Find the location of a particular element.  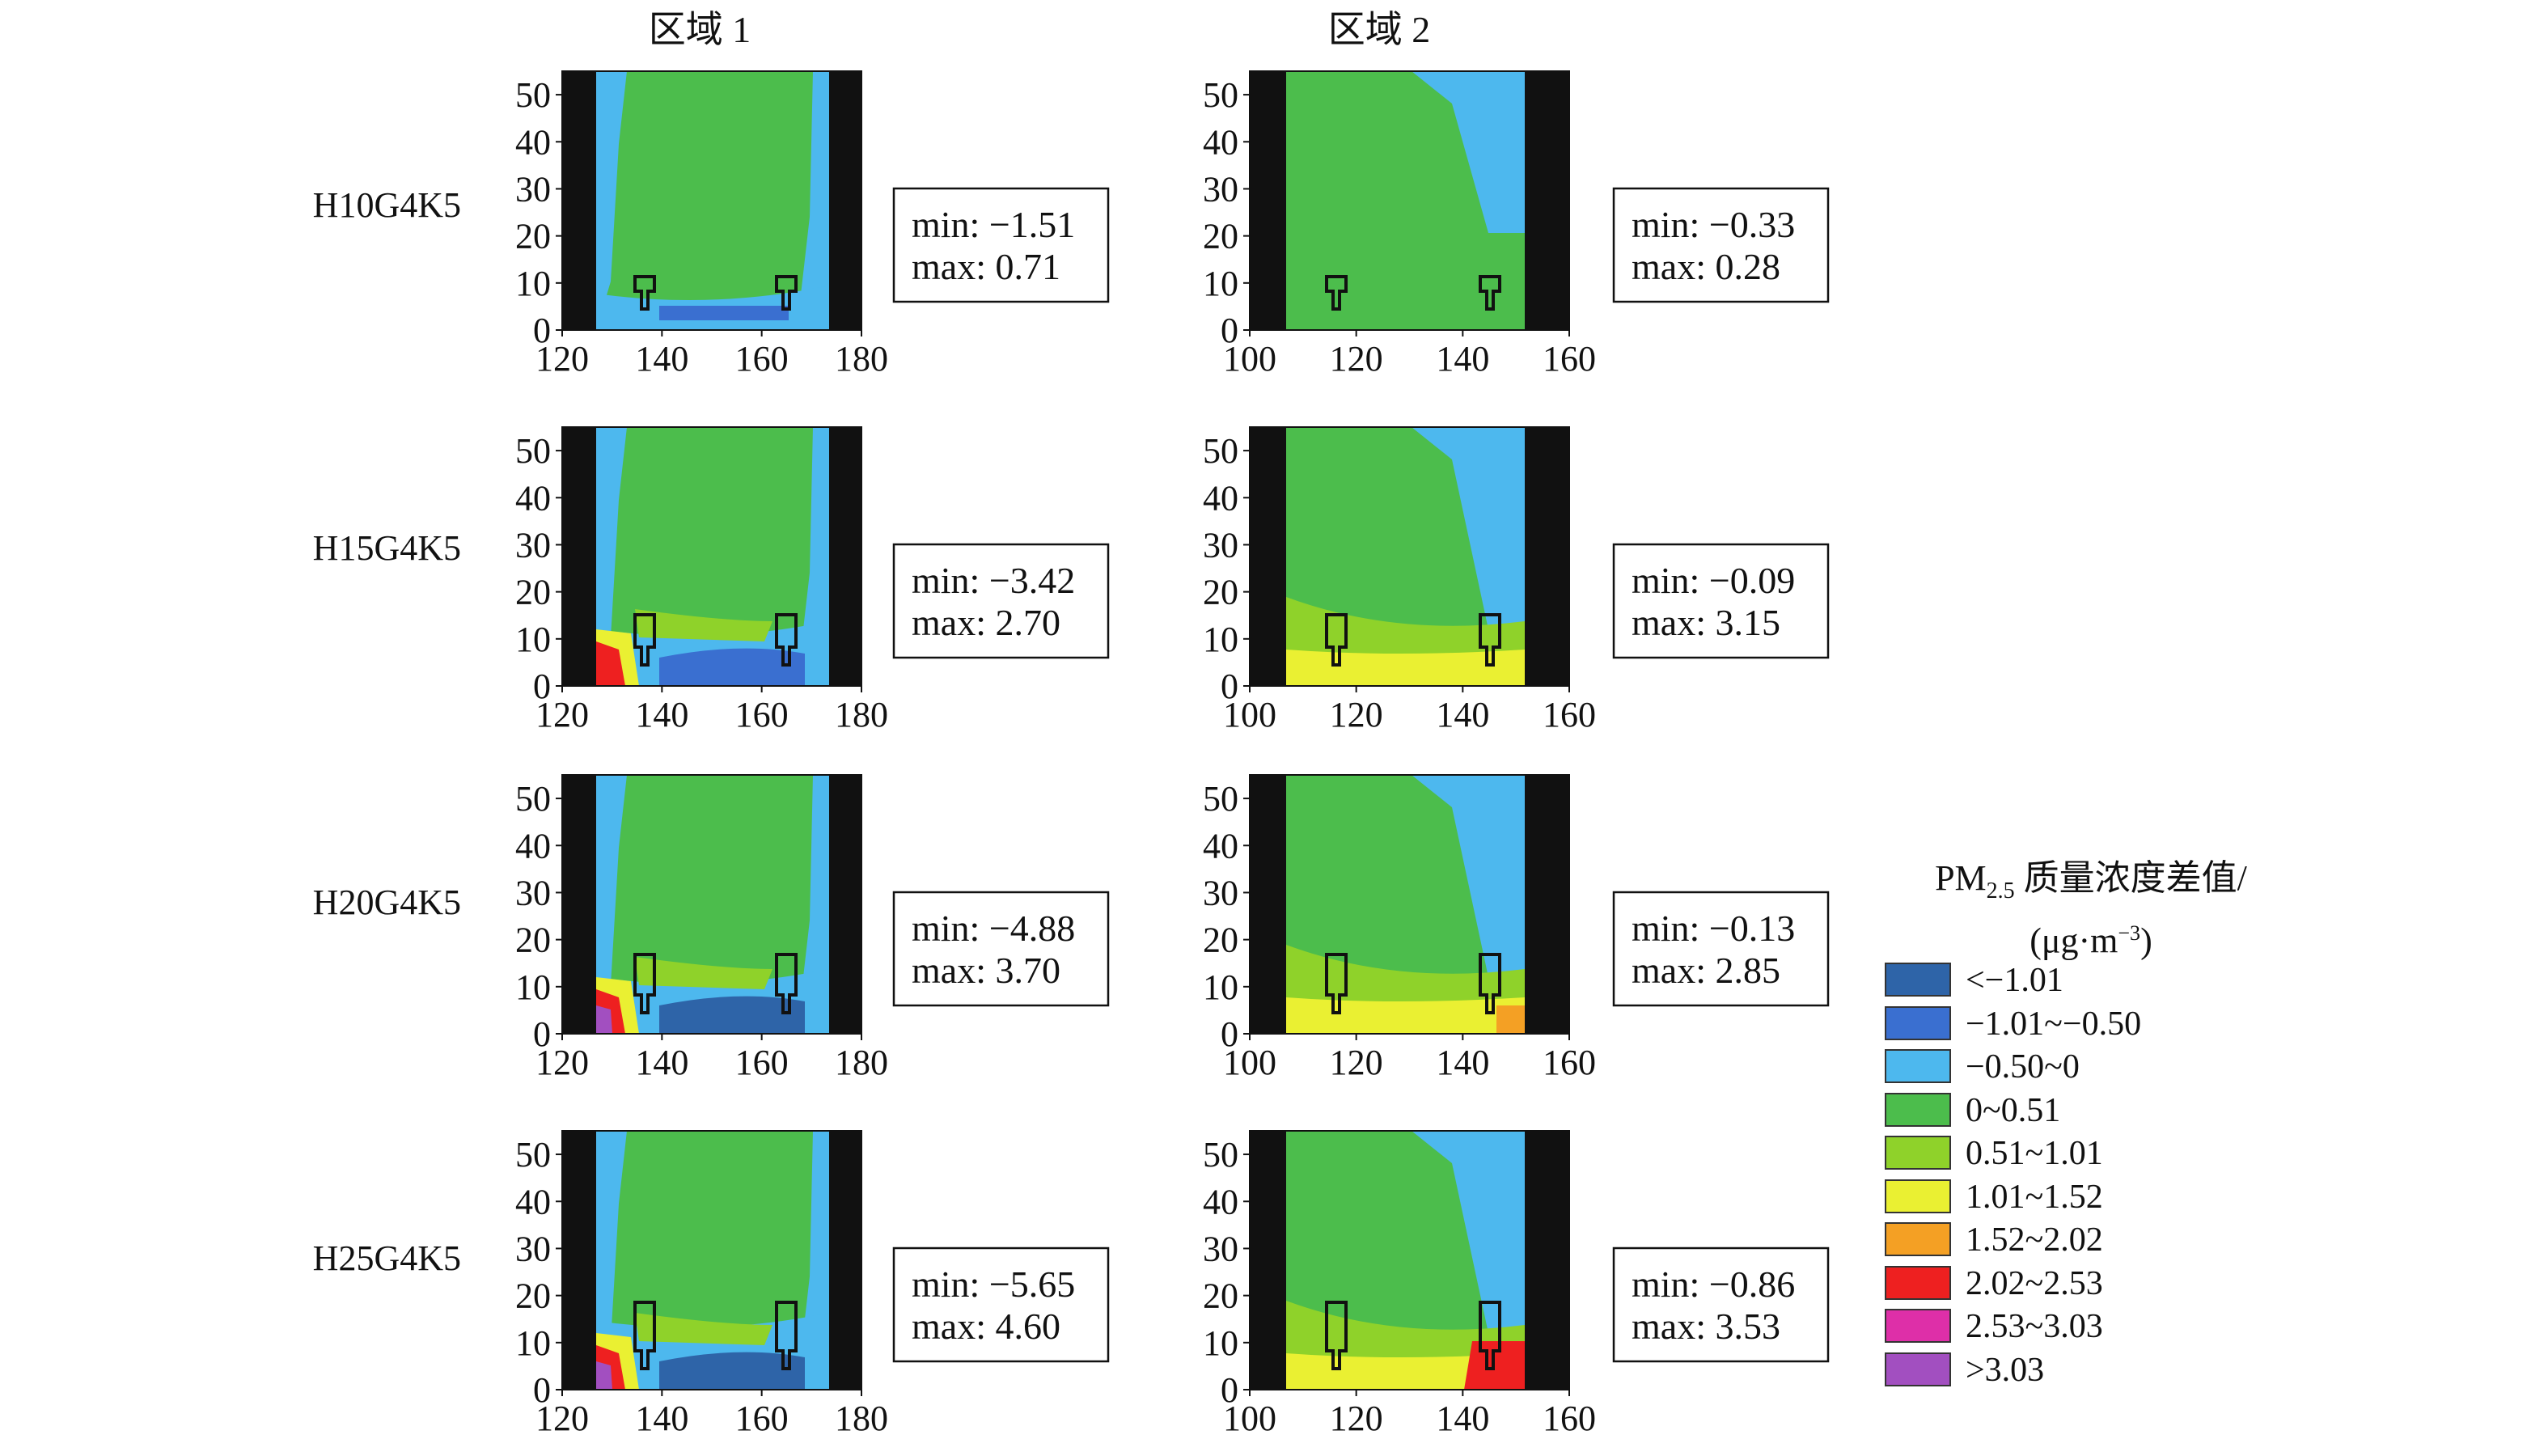

legend-unit-prefix: (μg·m is located at coordinates (2074, 941).